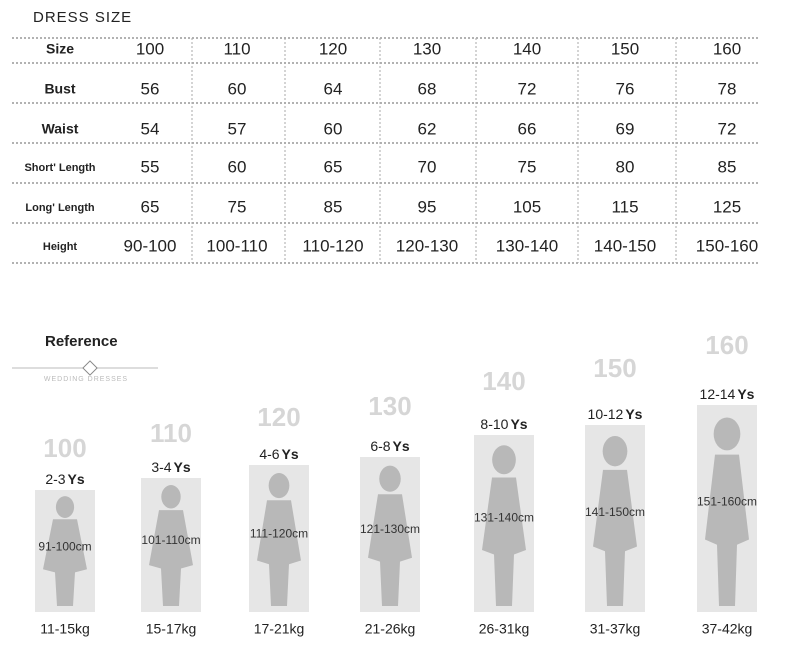 The height and width of the screenshot is (645, 790). I want to click on cell: 70, so click(427, 166).